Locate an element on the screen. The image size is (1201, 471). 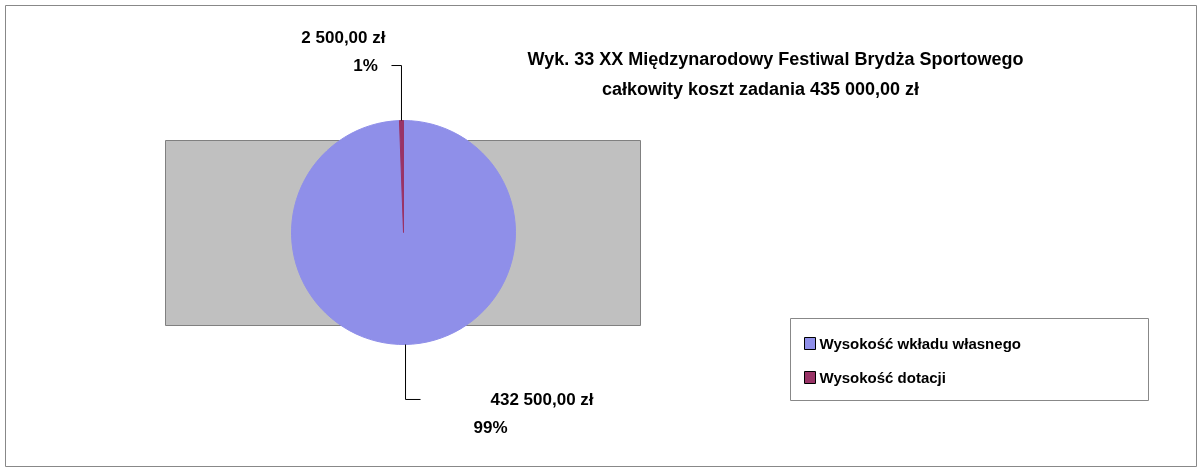
legend-label: Wysokość wkładu własnego is located at coordinates (920, 343).